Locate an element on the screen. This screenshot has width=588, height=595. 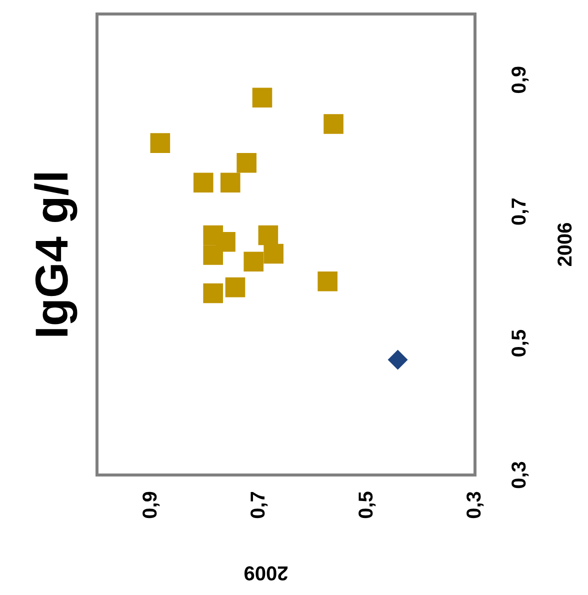
y-axis-title: 2006 is located at coordinates (565, 244).